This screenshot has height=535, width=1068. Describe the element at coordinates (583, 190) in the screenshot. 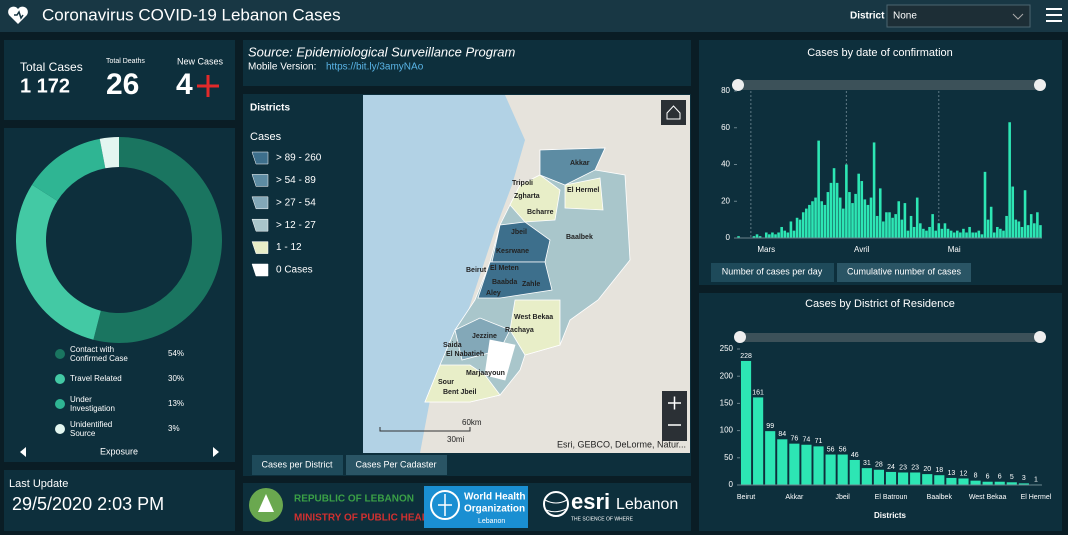

I see `district-label: El Hermel` at that location.